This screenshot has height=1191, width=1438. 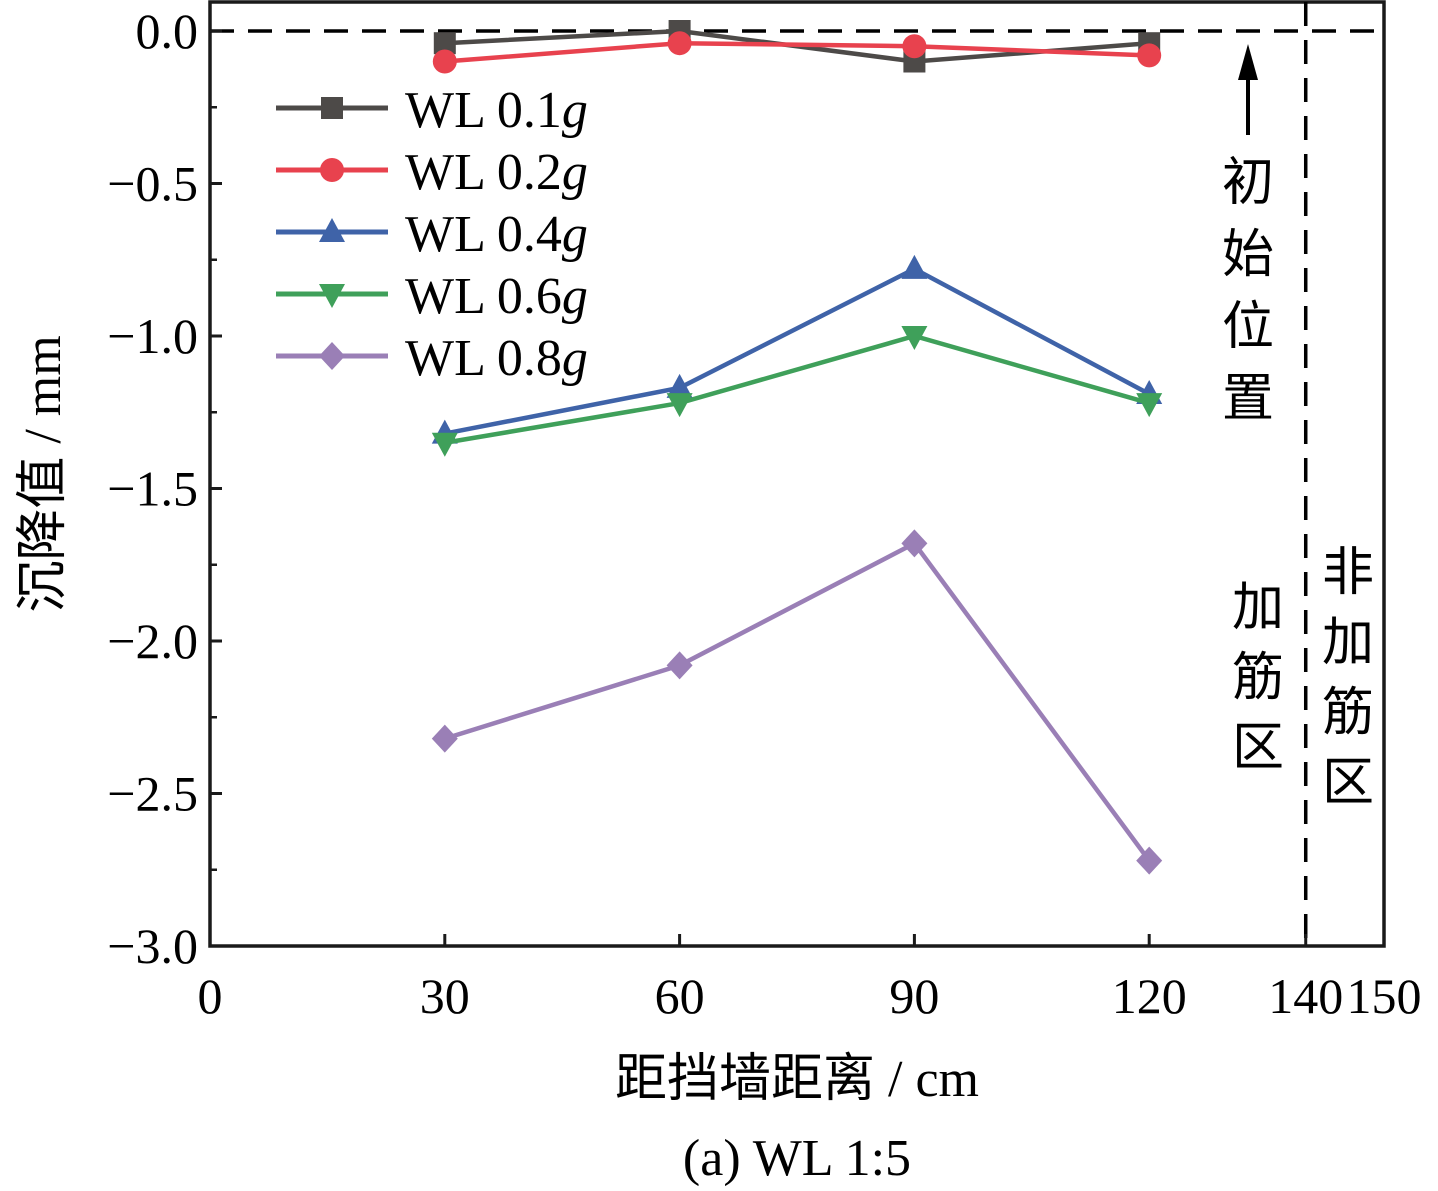 I want to click on series-WL-0_6g, so click(x=797, y=391).